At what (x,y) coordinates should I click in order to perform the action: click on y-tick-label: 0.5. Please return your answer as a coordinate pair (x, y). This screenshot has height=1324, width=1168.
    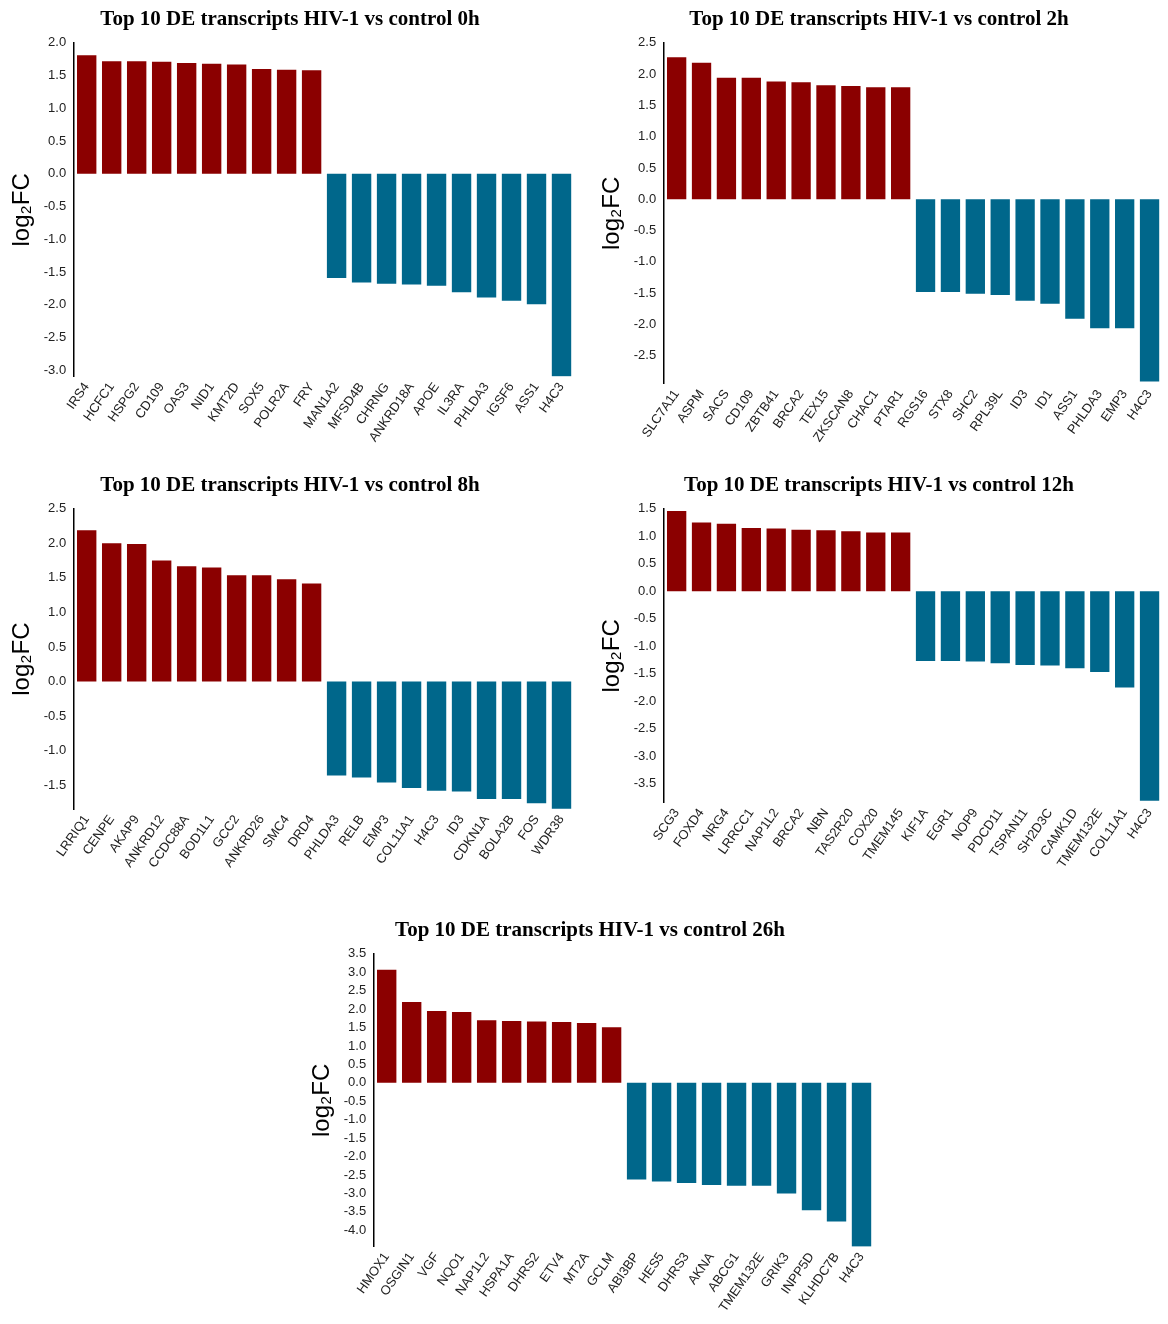
    Looking at the image, I should click on (647, 167).